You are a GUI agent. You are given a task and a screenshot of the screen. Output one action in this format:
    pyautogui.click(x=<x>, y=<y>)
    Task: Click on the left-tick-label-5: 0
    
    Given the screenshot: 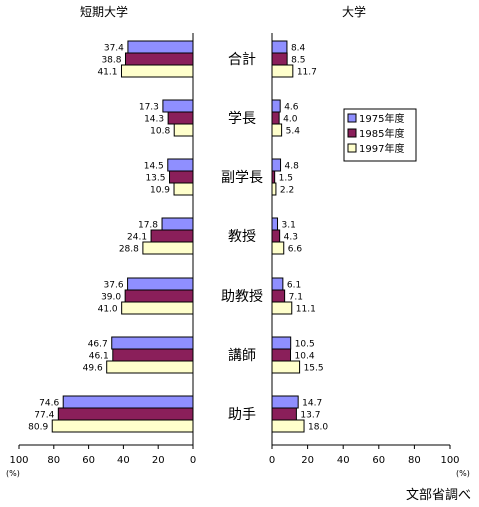 What is the action you would take?
    pyautogui.click(x=193, y=460)
    